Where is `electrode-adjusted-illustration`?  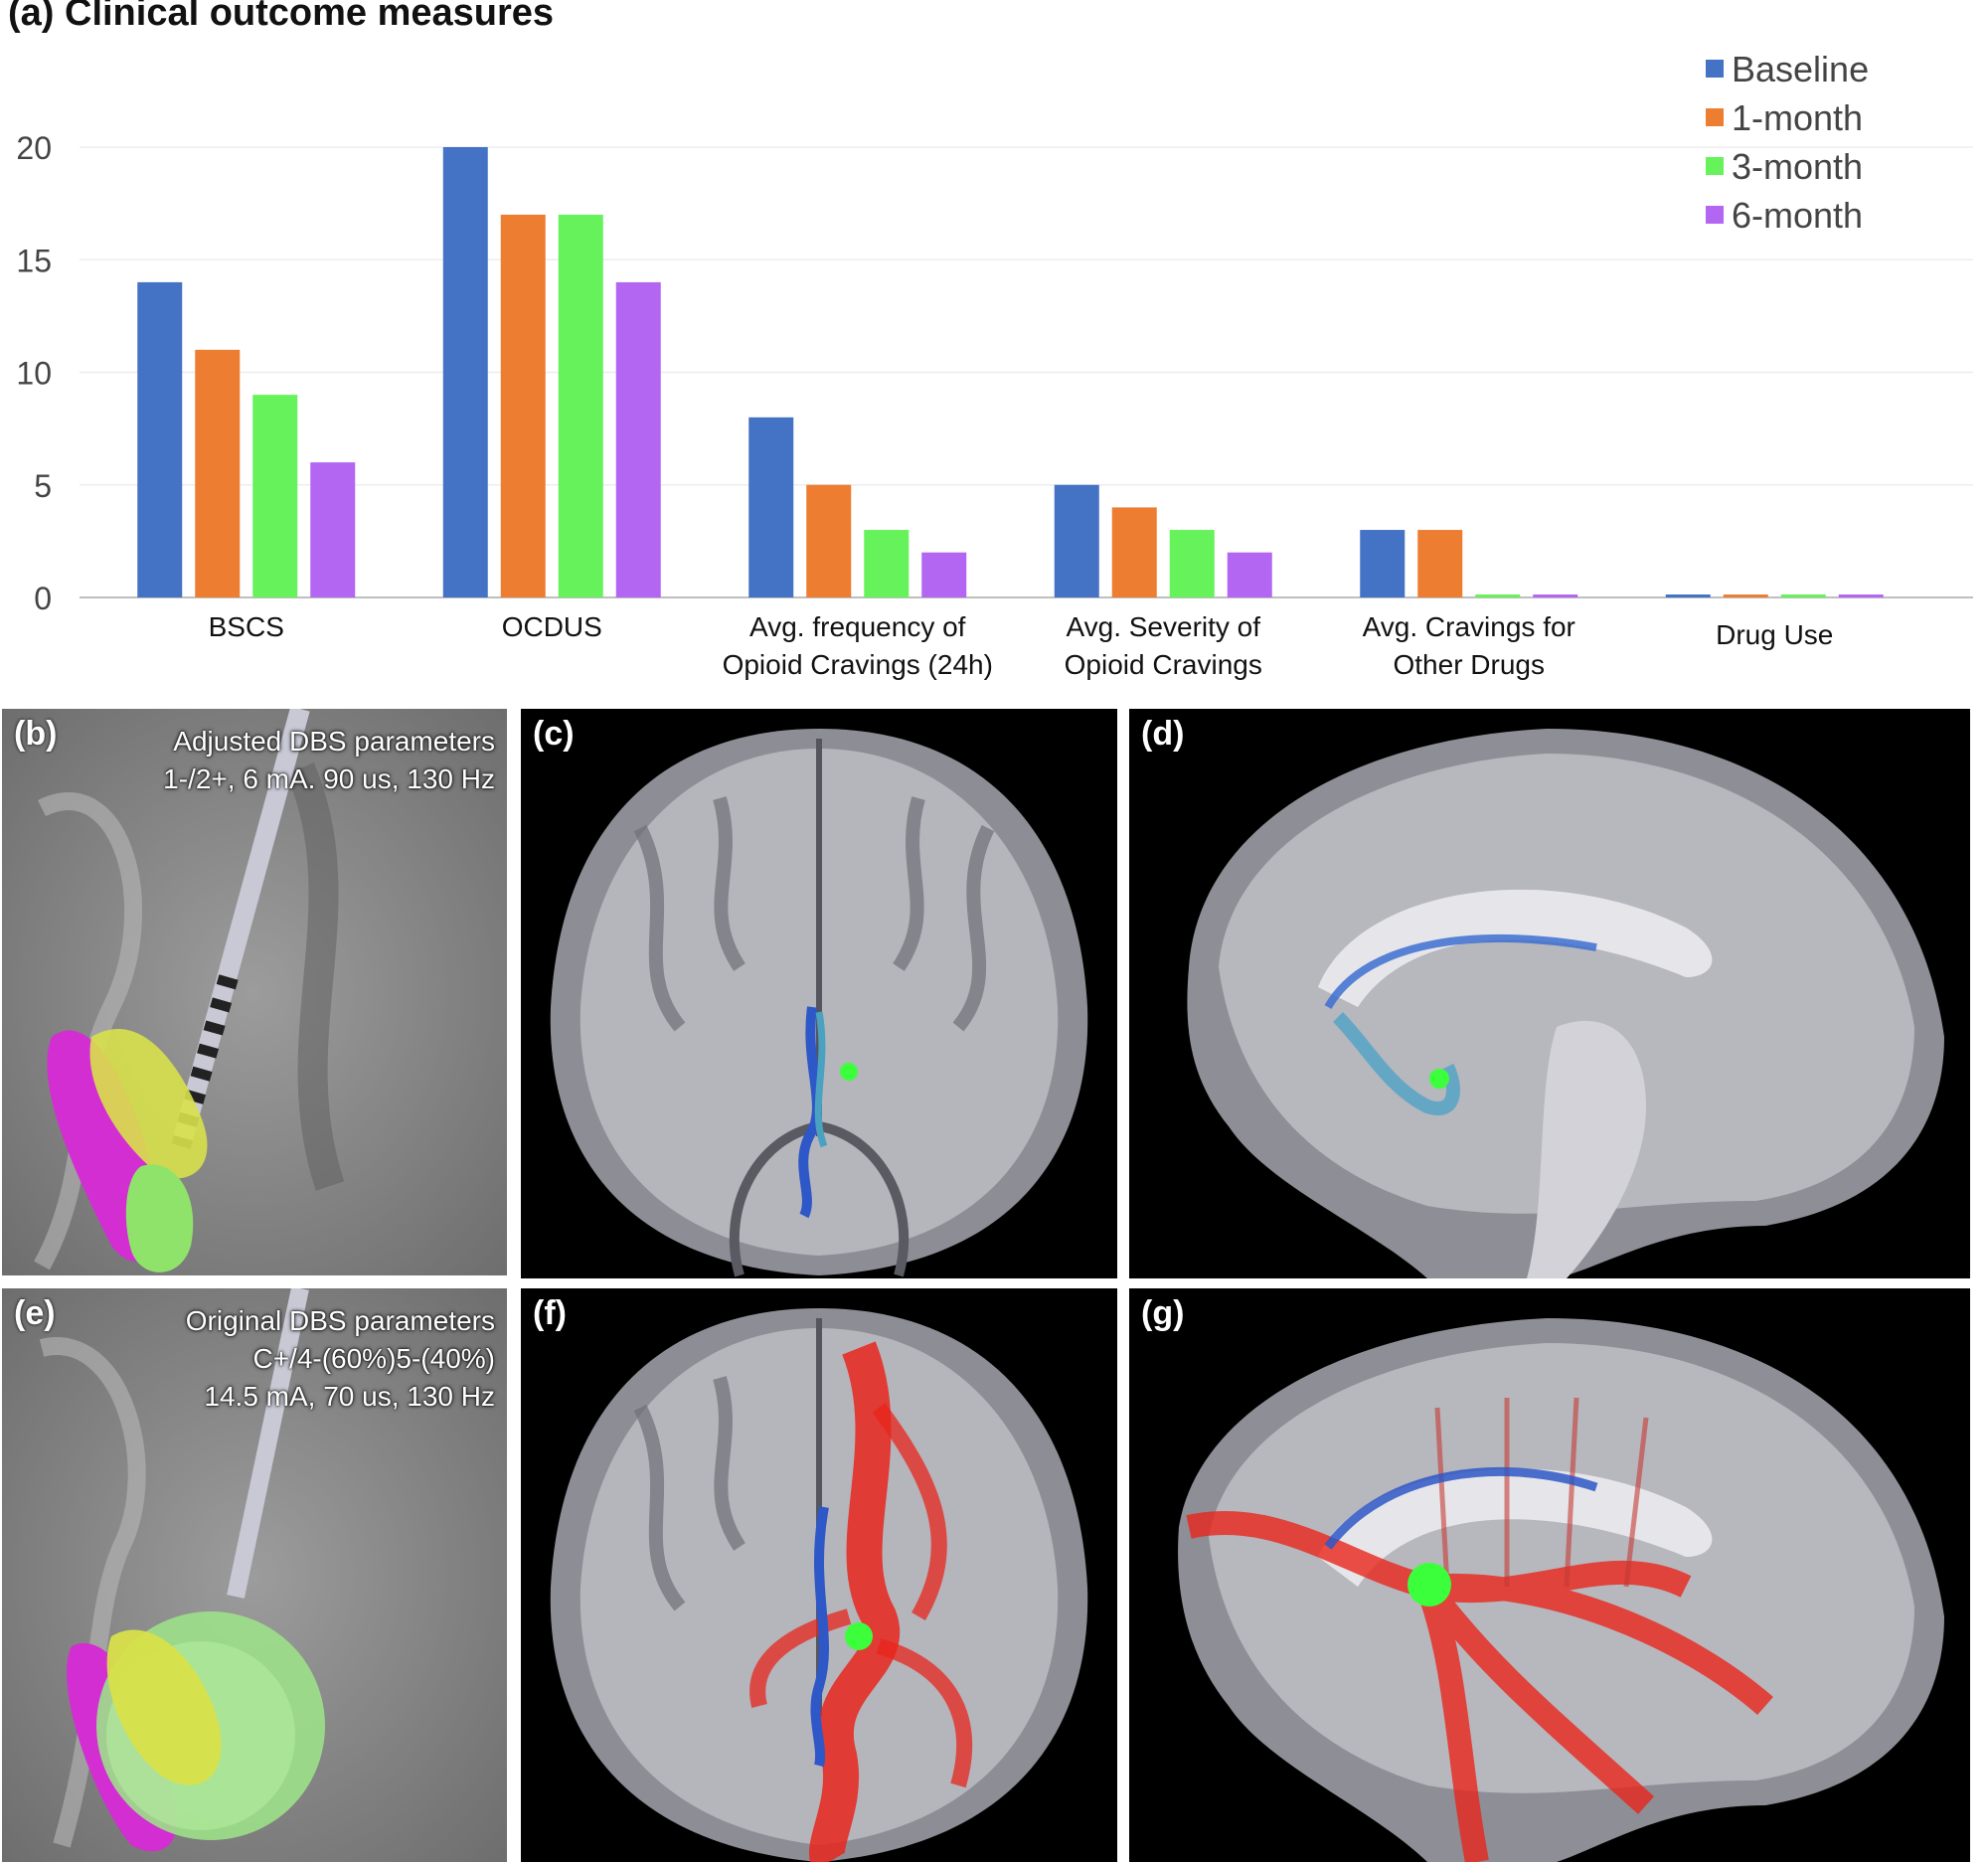
electrode-adjusted-illustration is located at coordinates (254, 992).